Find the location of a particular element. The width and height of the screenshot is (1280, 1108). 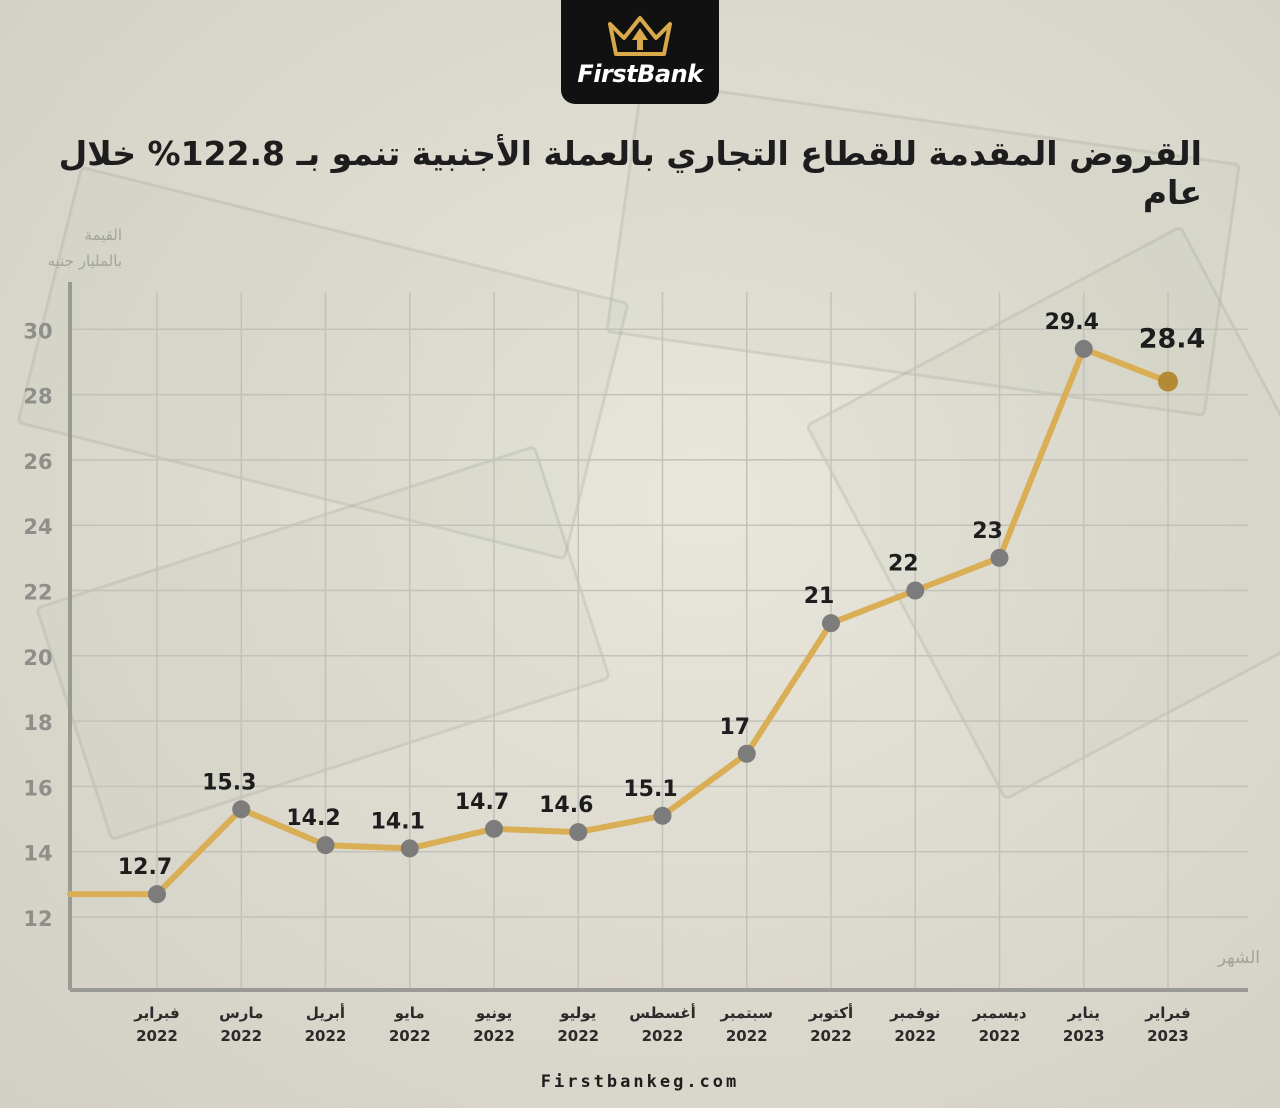

y-tick-label: 18 is located at coordinates (37, 723).